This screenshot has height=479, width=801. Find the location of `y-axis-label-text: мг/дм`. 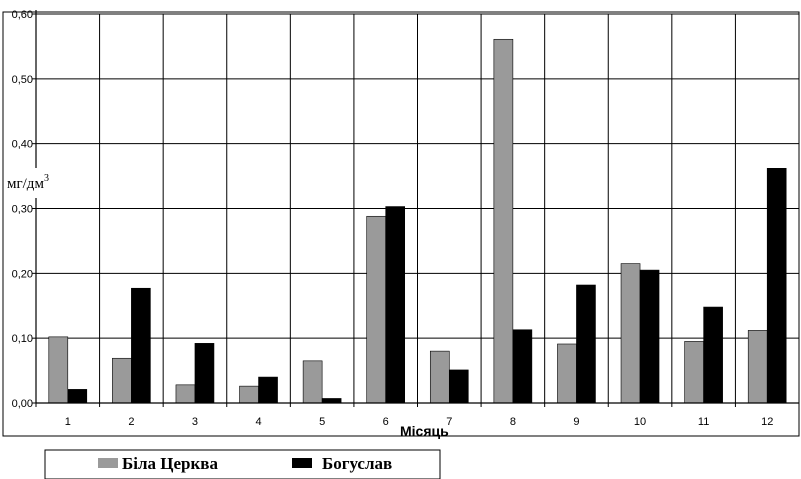

y-axis-label-text: мг/дм is located at coordinates (25, 184).